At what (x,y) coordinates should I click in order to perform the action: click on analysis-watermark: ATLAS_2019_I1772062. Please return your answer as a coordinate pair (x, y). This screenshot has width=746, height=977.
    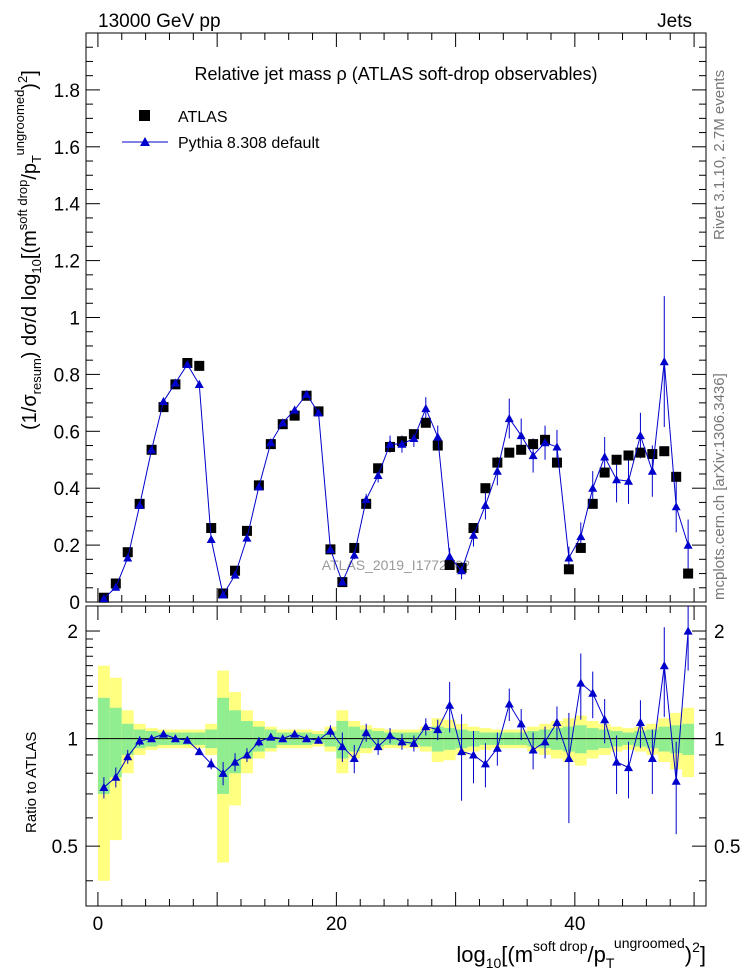
    Looking at the image, I should click on (396, 565).